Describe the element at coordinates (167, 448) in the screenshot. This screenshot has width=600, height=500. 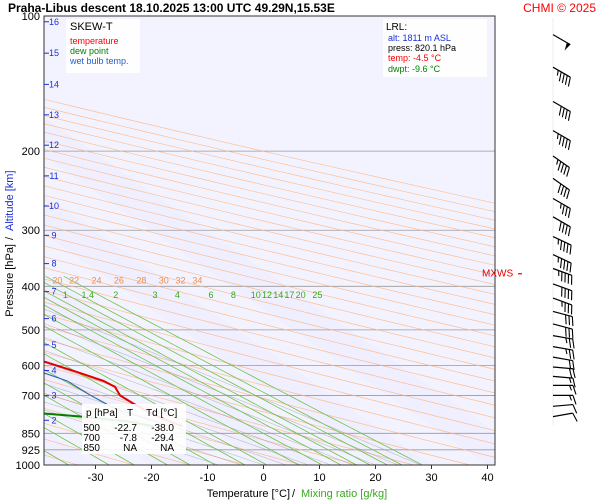
I see `table-row-td: NA` at that location.